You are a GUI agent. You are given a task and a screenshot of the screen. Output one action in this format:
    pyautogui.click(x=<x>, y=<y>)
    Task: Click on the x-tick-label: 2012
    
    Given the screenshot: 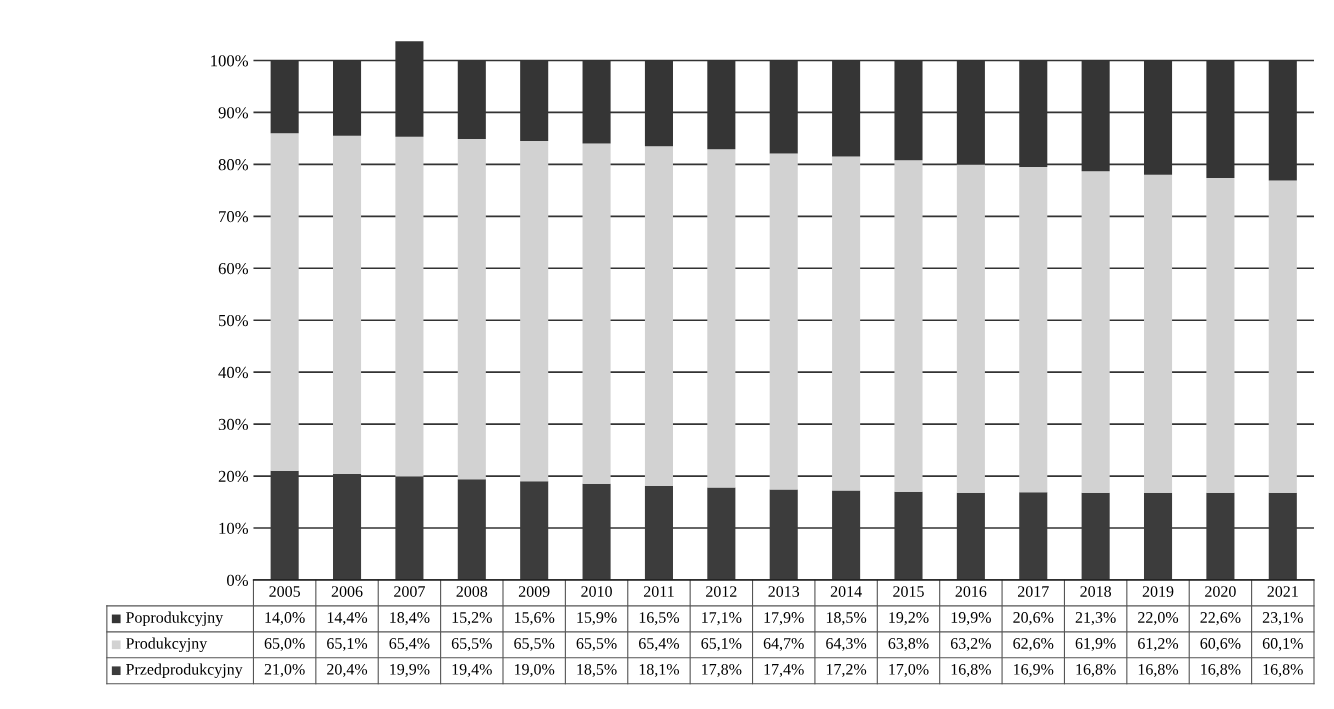 What is the action you would take?
    pyautogui.click(x=721, y=591)
    